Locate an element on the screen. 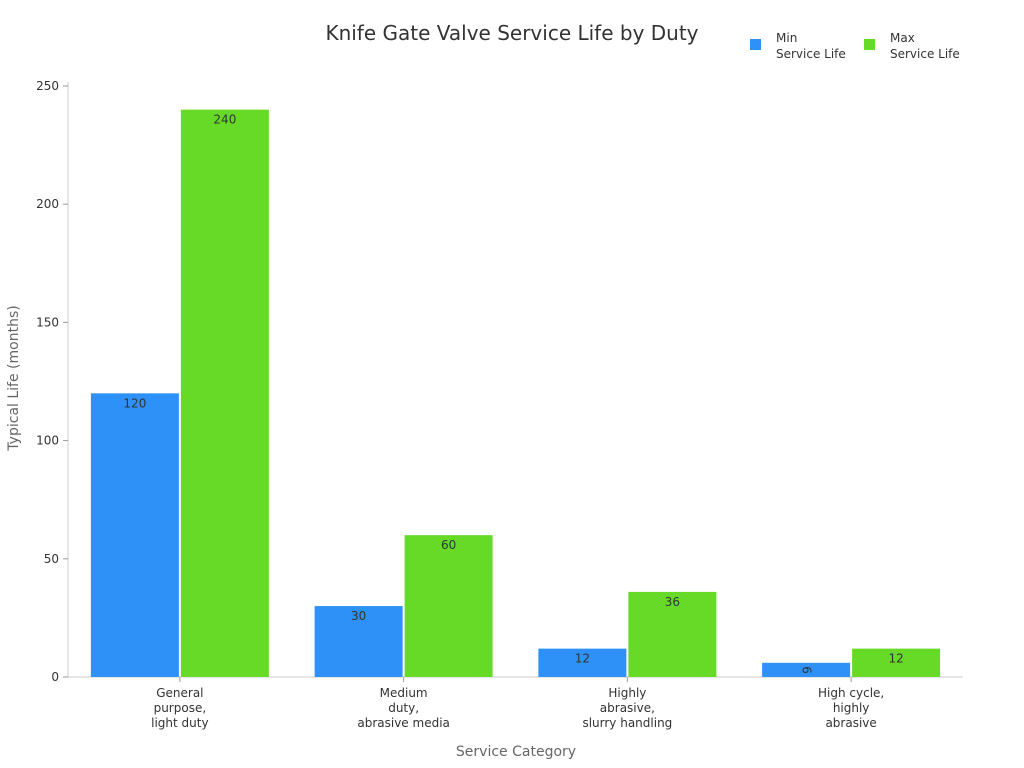  y-tick-label: 100 is located at coordinates (47, 441).